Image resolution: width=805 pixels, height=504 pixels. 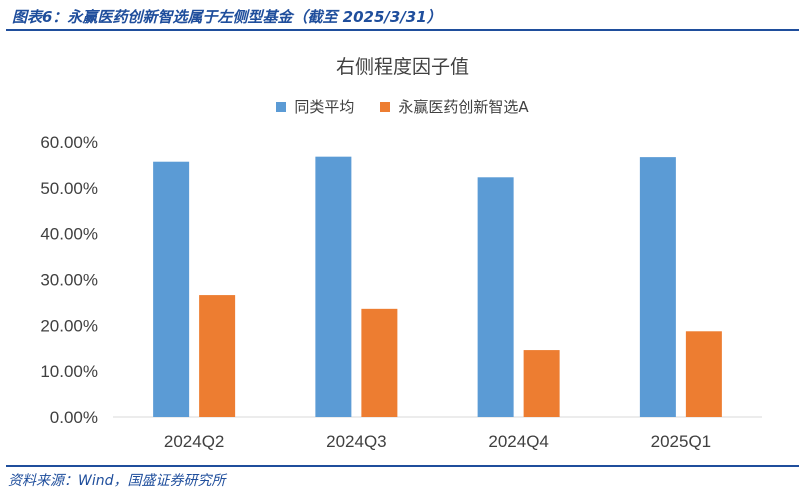 What do you see at coordinates (356, 441) in the screenshot?
I see `x-tick-label: 2024Q3` at bounding box center [356, 441].